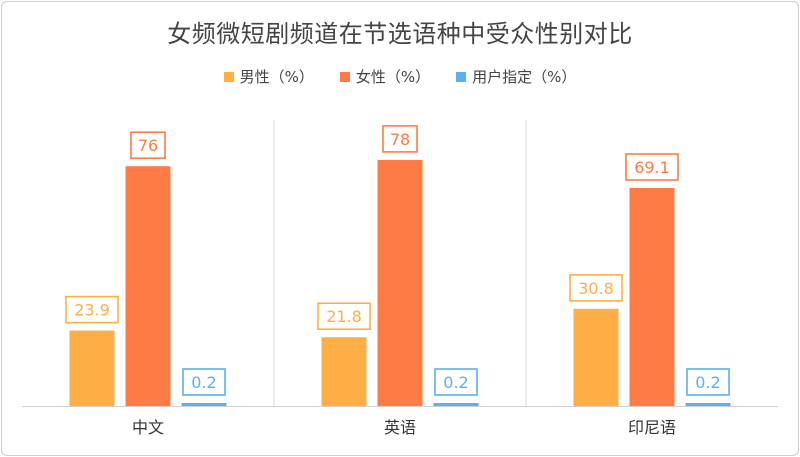 The height and width of the screenshot is (457, 800). What do you see at coordinates (148, 427) in the screenshot?
I see `category-label: 中文` at bounding box center [148, 427].